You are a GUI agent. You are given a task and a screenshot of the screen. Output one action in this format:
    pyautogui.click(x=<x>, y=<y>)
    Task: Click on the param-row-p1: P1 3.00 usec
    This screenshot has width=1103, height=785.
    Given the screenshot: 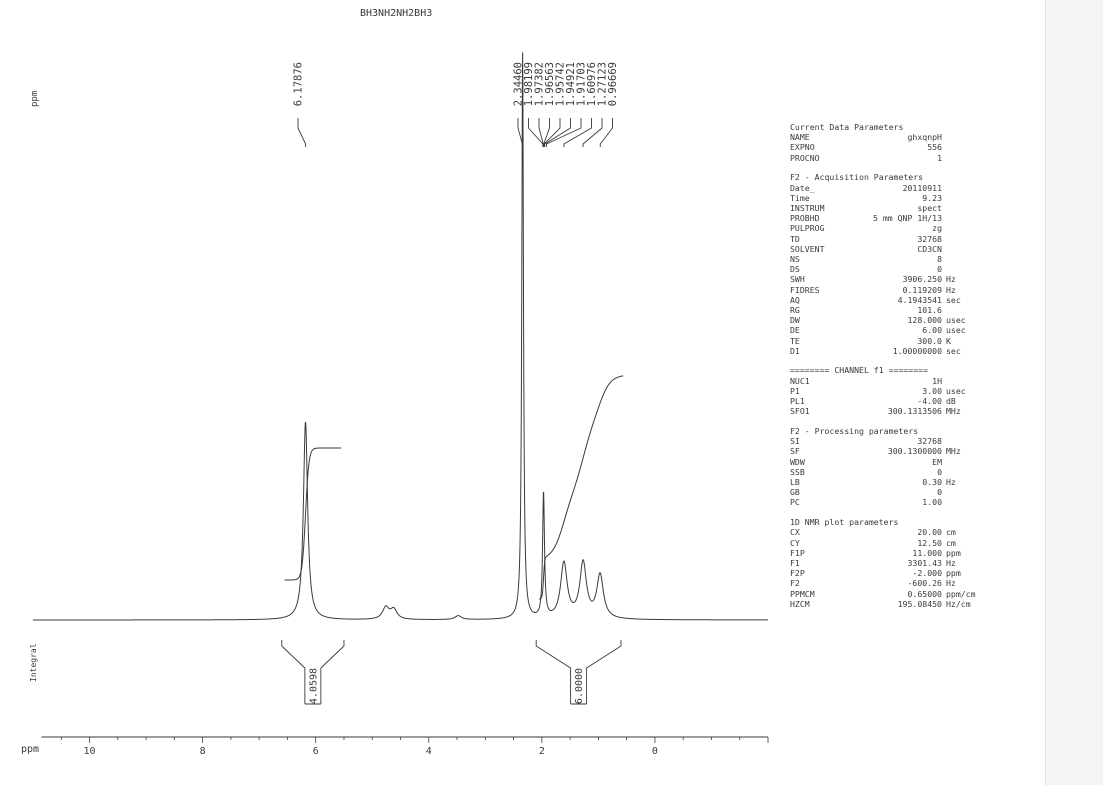 What is the action you would take?
    pyautogui.click(x=890, y=391)
    